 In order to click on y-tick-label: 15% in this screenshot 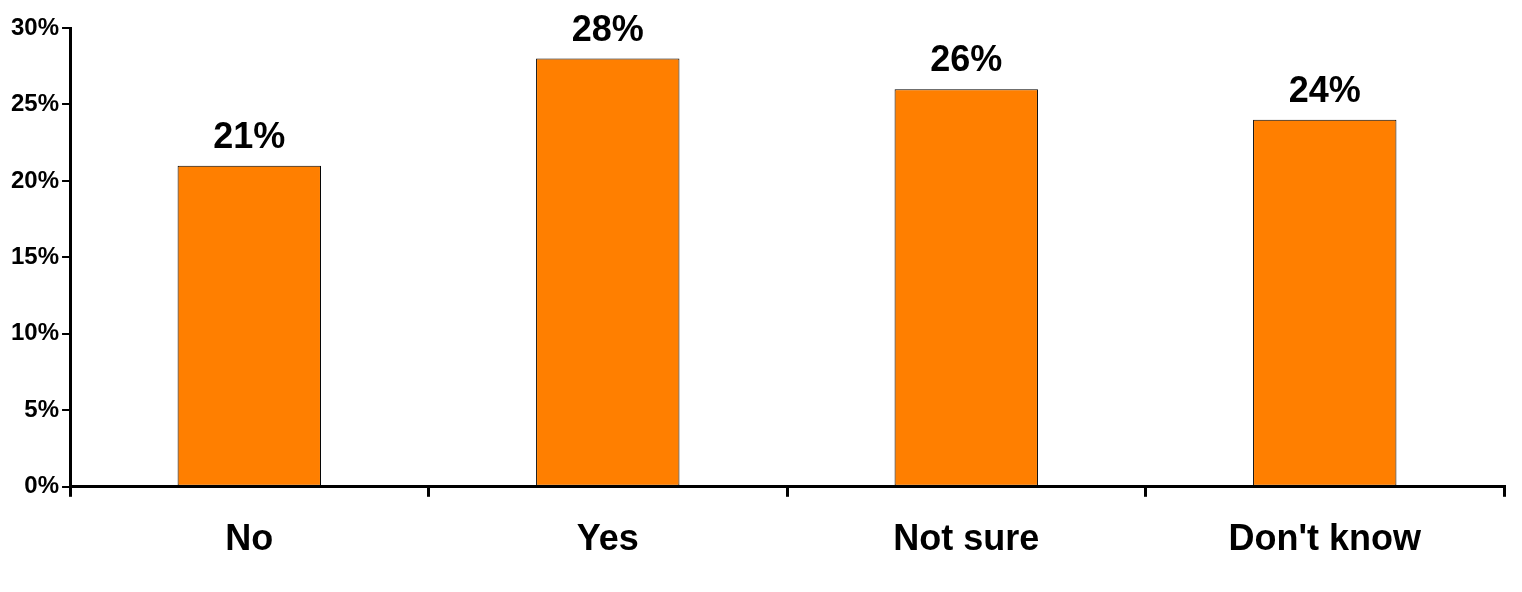, I will do `click(35, 256)`.